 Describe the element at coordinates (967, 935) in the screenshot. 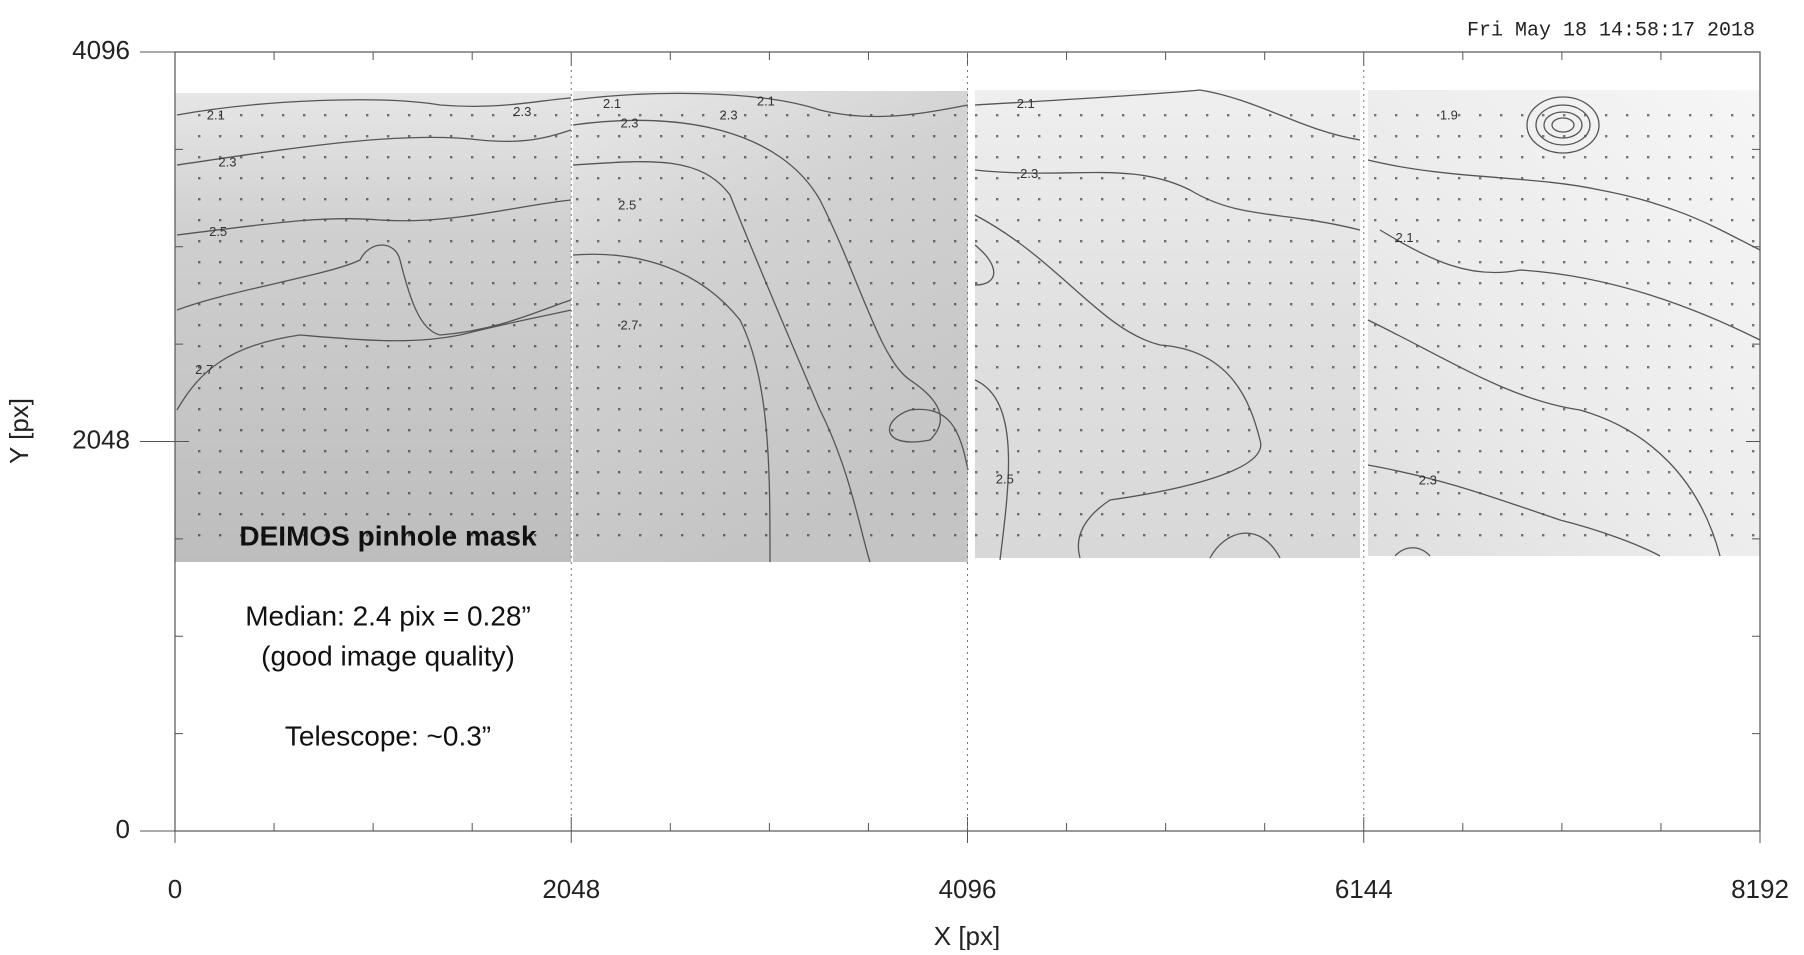

I see `x-axis-label: X [px]` at that location.